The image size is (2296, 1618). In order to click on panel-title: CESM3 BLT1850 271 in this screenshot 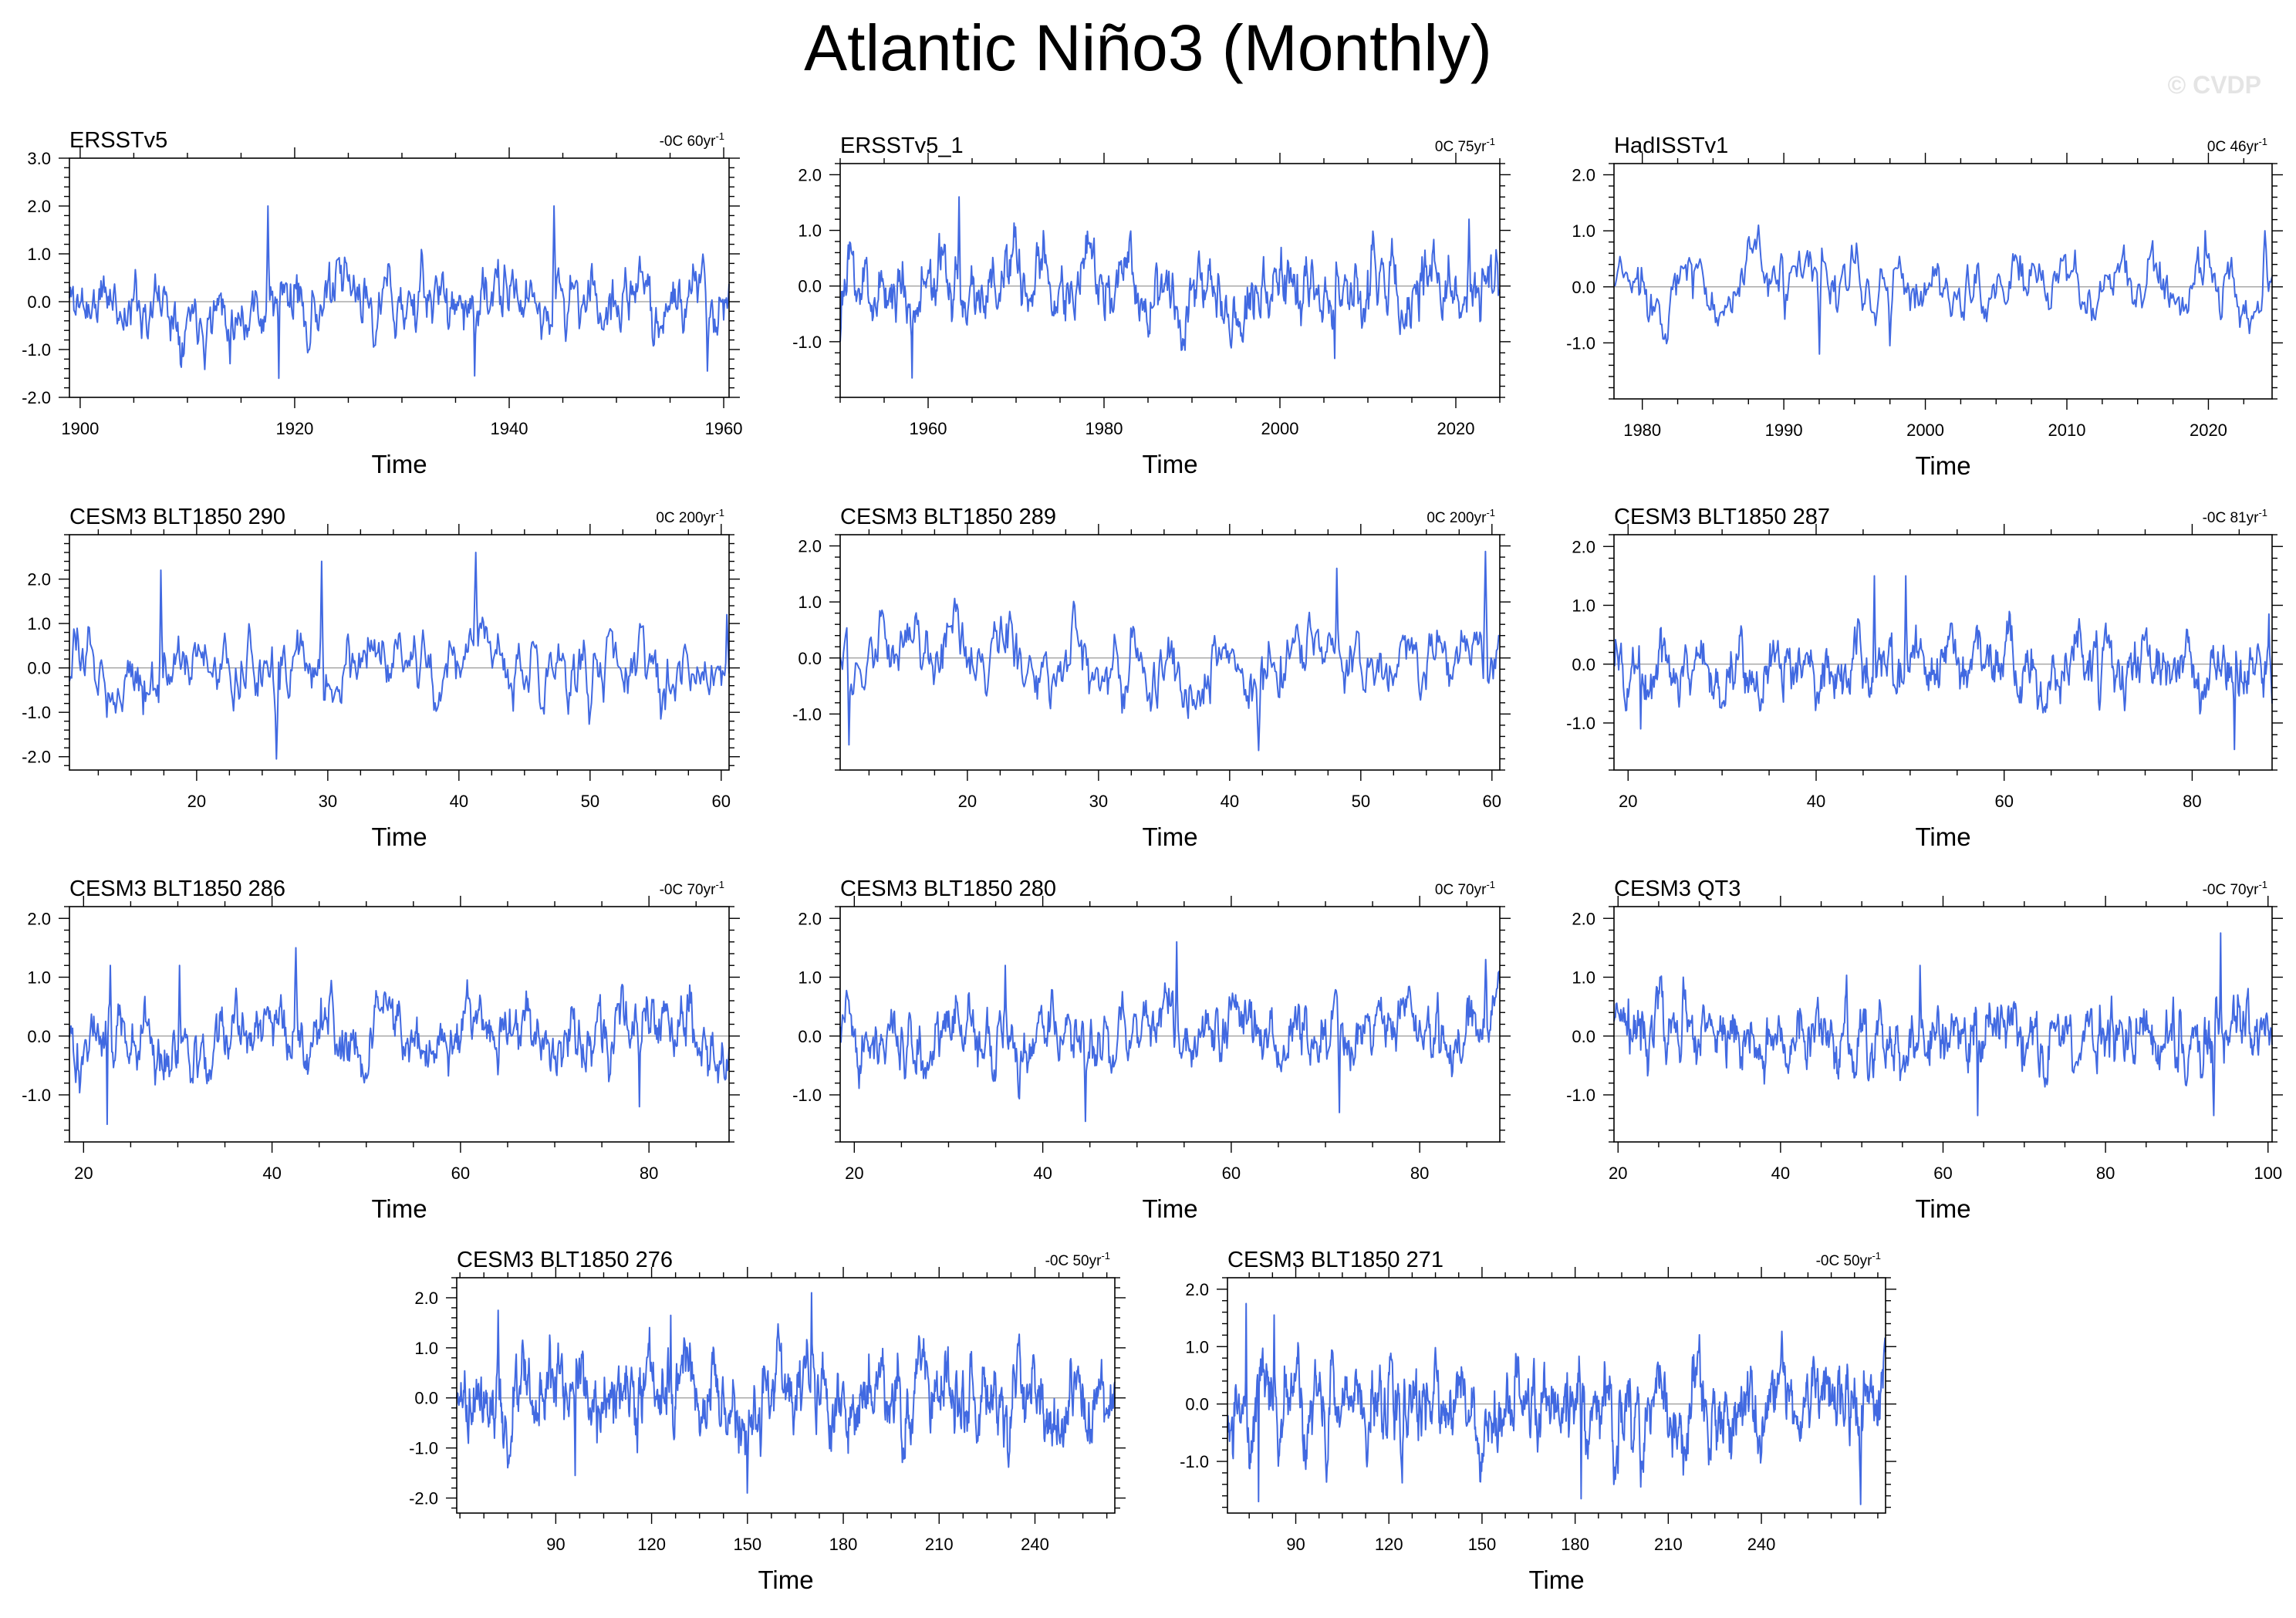, I will do `click(1335, 1260)`.